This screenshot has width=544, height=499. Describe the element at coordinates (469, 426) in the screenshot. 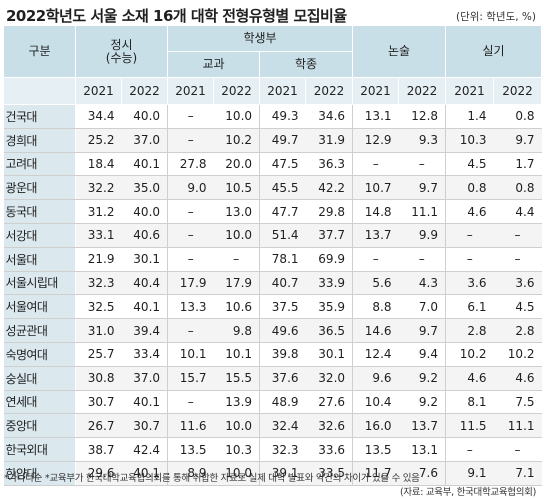

I see `table-cell: 11.5` at that location.